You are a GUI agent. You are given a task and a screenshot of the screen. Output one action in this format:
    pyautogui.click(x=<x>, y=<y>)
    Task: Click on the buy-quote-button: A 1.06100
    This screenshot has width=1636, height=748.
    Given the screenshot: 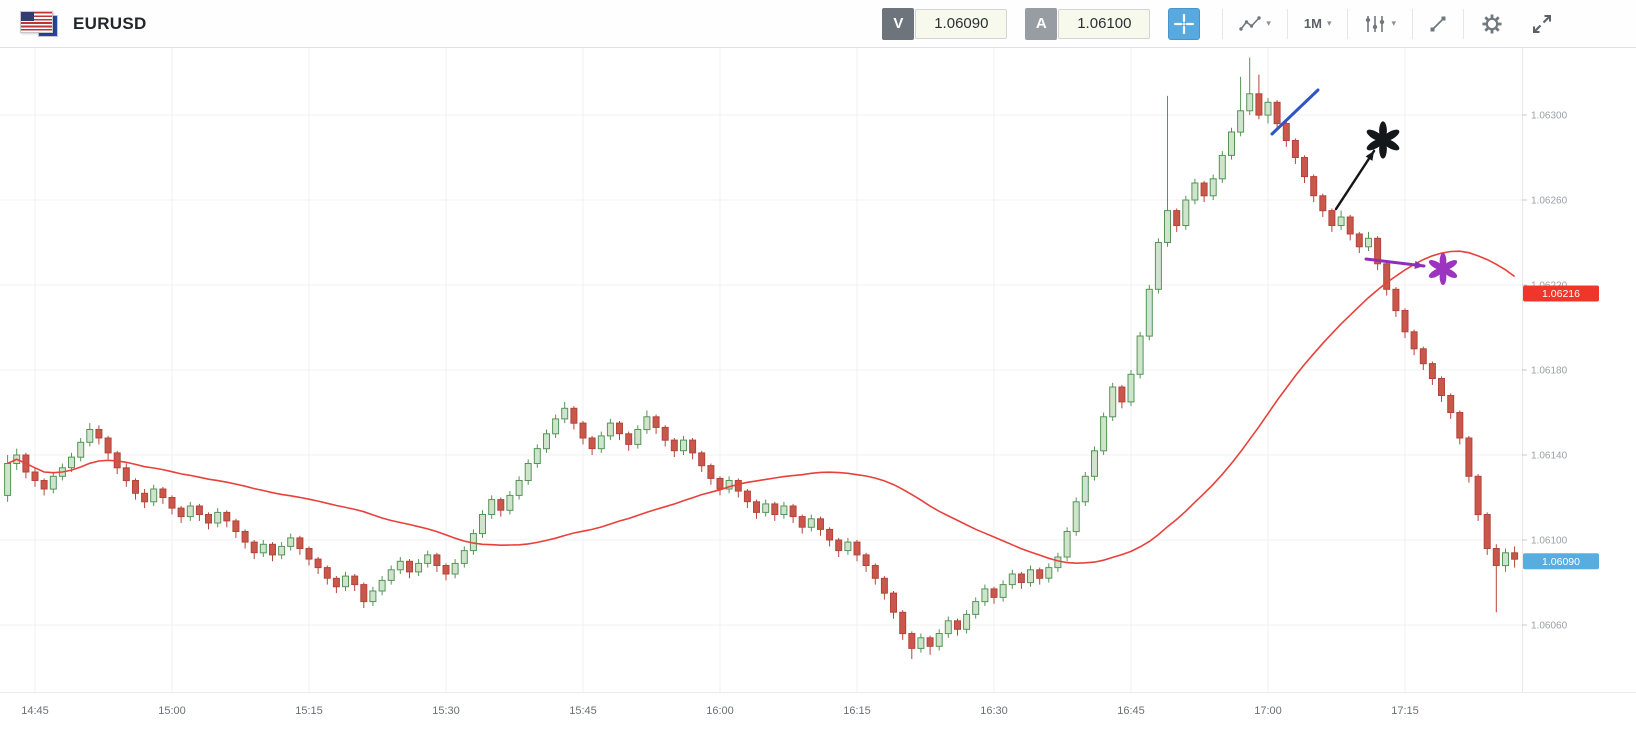 What is the action you would take?
    pyautogui.click(x=1088, y=23)
    